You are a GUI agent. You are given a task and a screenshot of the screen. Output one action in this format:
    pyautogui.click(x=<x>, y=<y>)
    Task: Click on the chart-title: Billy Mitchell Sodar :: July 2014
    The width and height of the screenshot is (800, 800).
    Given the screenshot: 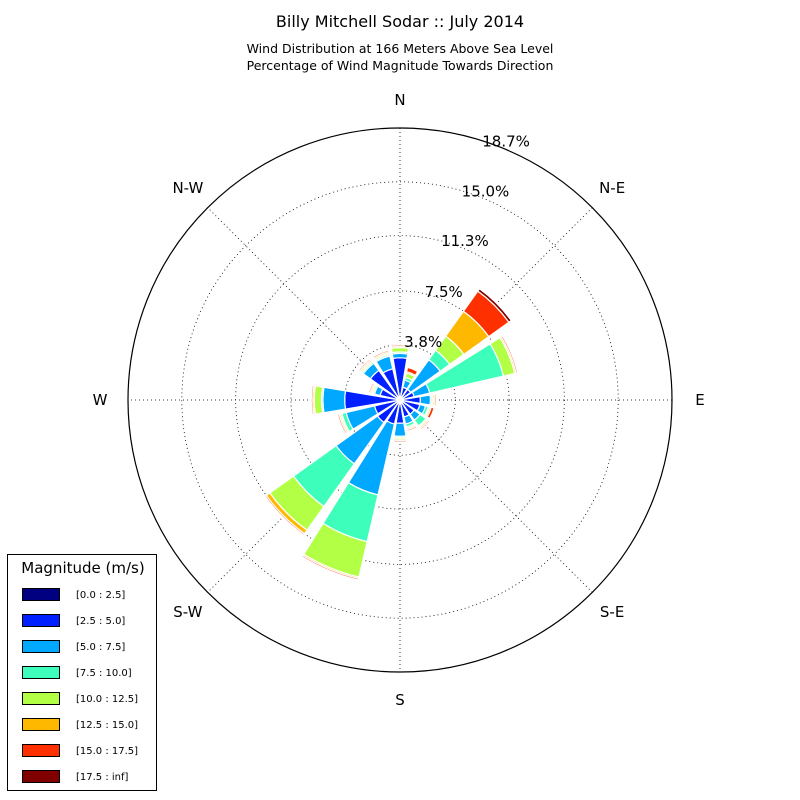 What is the action you would take?
    pyautogui.click(x=400, y=21)
    